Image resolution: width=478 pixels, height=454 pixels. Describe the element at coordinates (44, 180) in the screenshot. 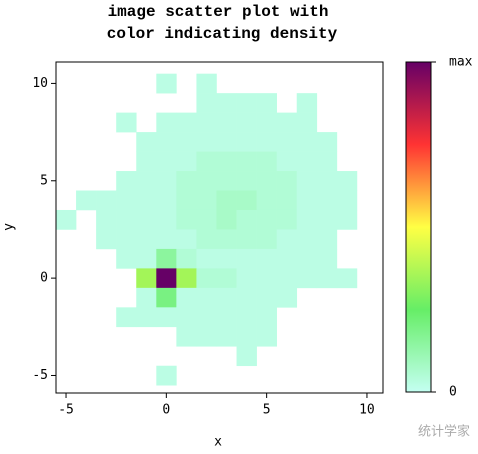

I see `y-tick-label: 5` at that location.